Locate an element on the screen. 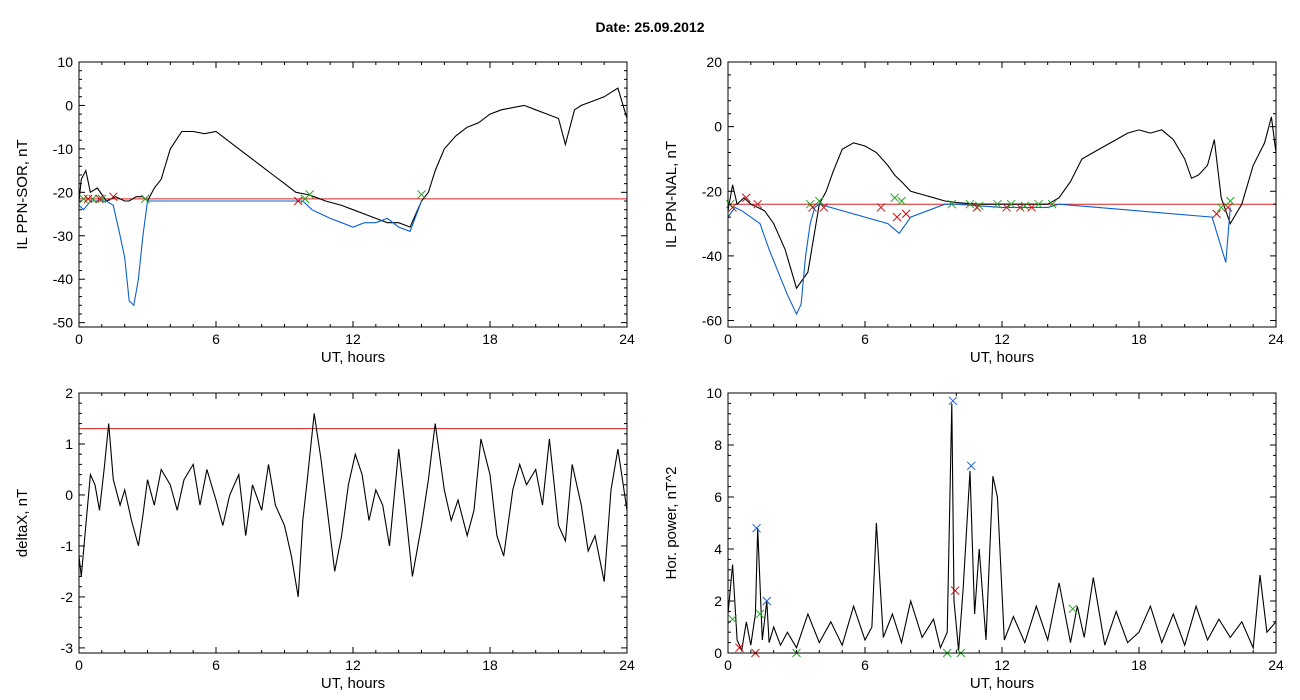 The width and height of the screenshot is (1300, 700). y-tick-label: 10 is located at coordinates (65, 62).